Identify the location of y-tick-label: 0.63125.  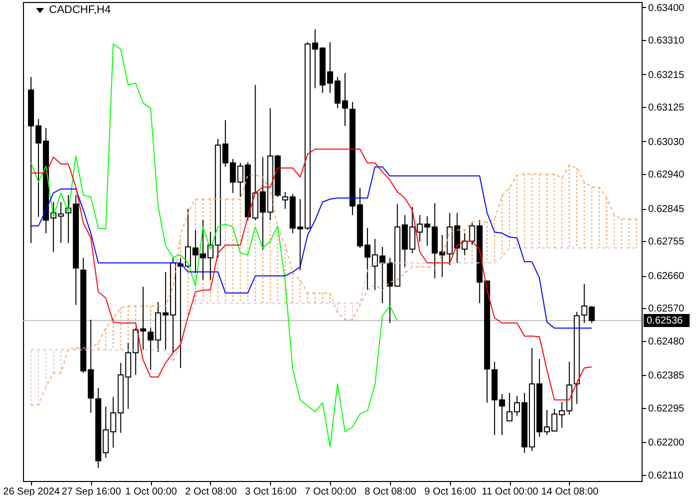
(666, 108).